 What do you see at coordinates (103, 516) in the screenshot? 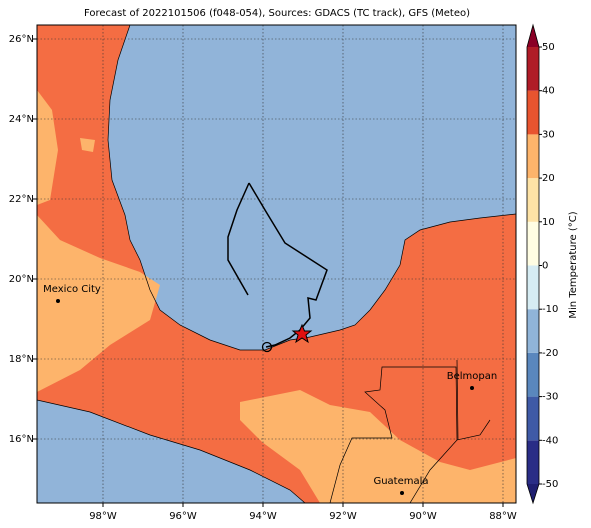
I see `x-tick-label: 98°W` at bounding box center [103, 516].